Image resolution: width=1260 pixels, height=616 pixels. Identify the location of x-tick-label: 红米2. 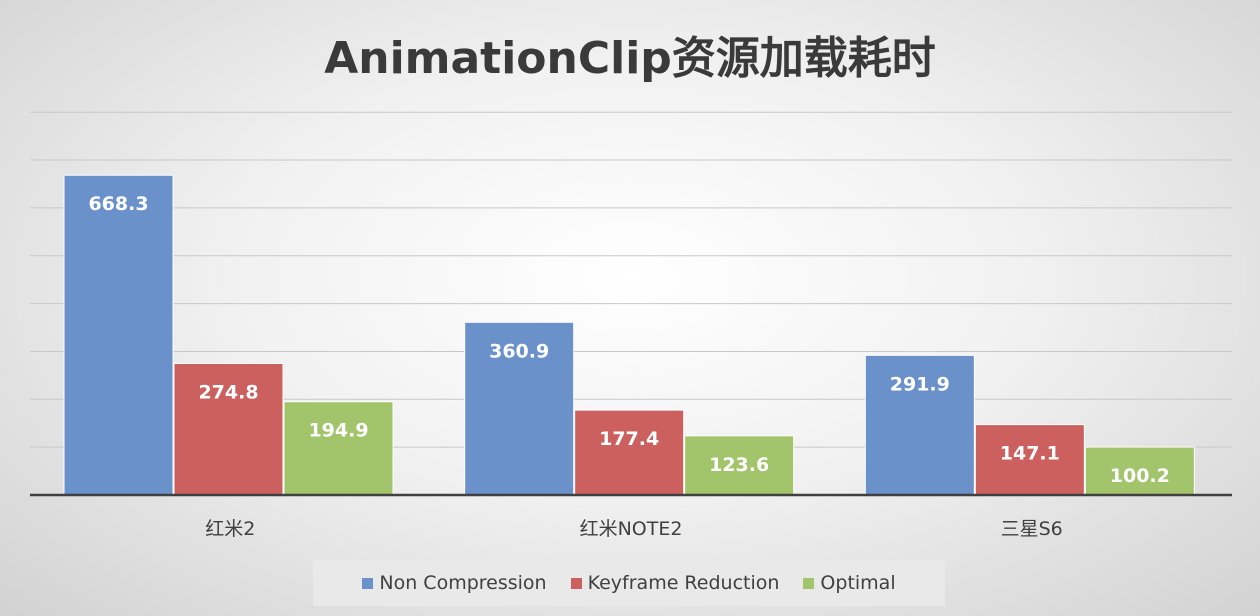
(230, 529).